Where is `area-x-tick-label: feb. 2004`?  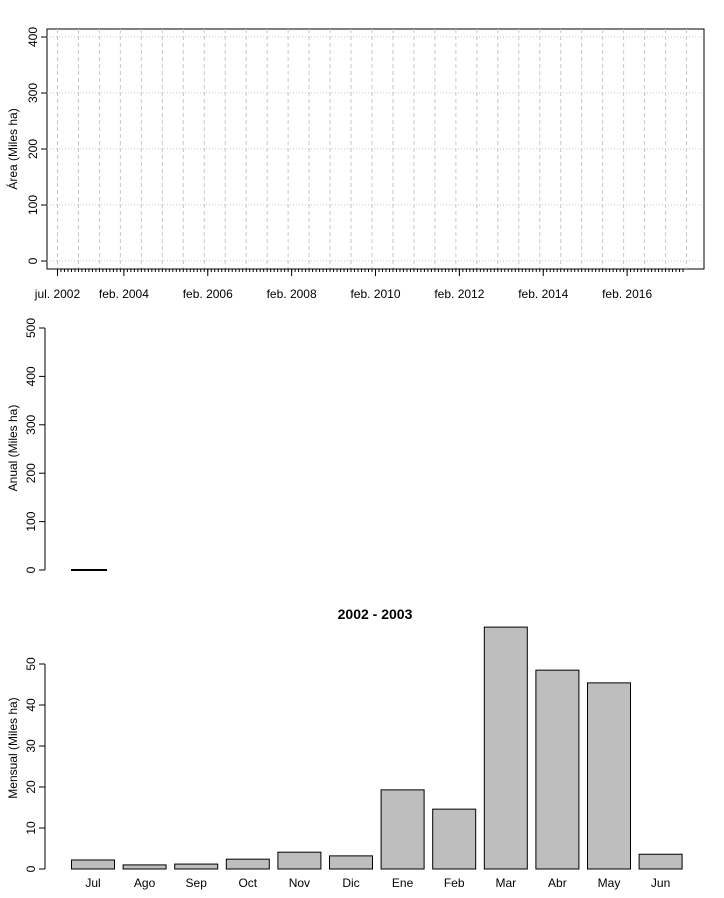
area-x-tick-label: feb. 2004 is located at coordinates (124, 294).